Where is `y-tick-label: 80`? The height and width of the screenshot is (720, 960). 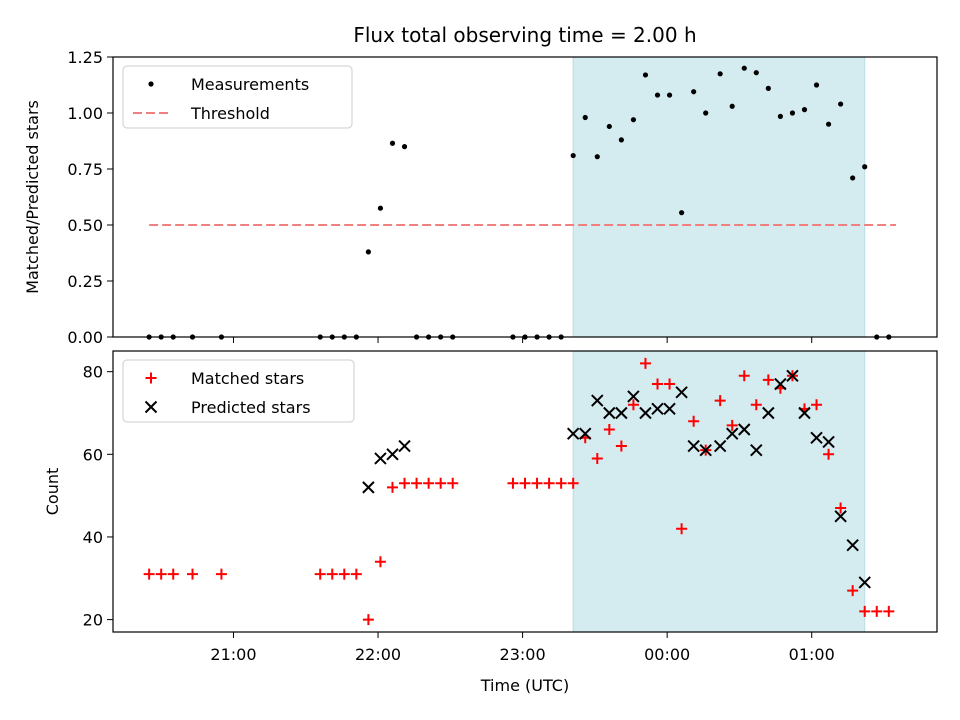 y-tick-label: 80 is located at coordinates (93, 372).